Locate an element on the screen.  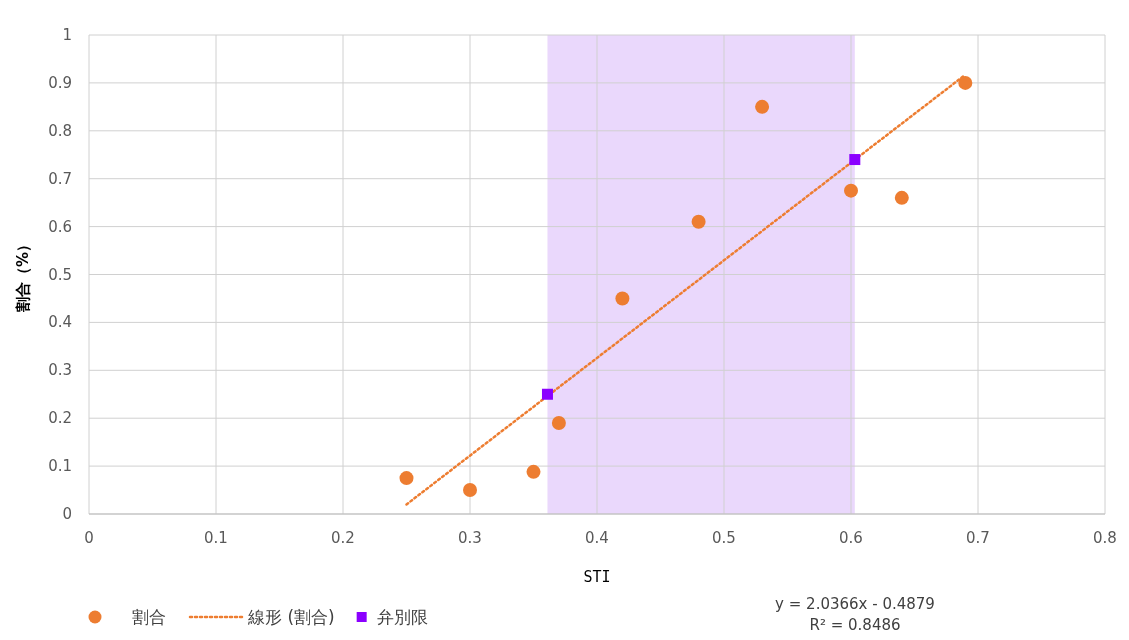
x-tick-label: 0.8 is located at coordinates (1105, 538).